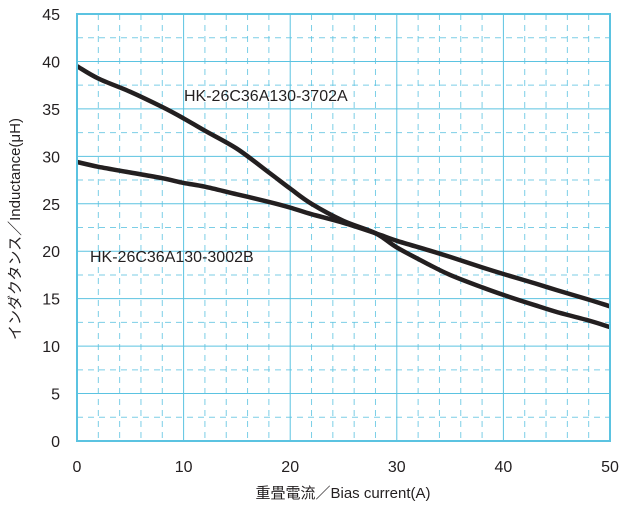  What do you see at coordinates (172, 257) in the screenshot?
I see `series-label-3002b: HK-26C36A130-3002B` at bounding box center [172, 257].